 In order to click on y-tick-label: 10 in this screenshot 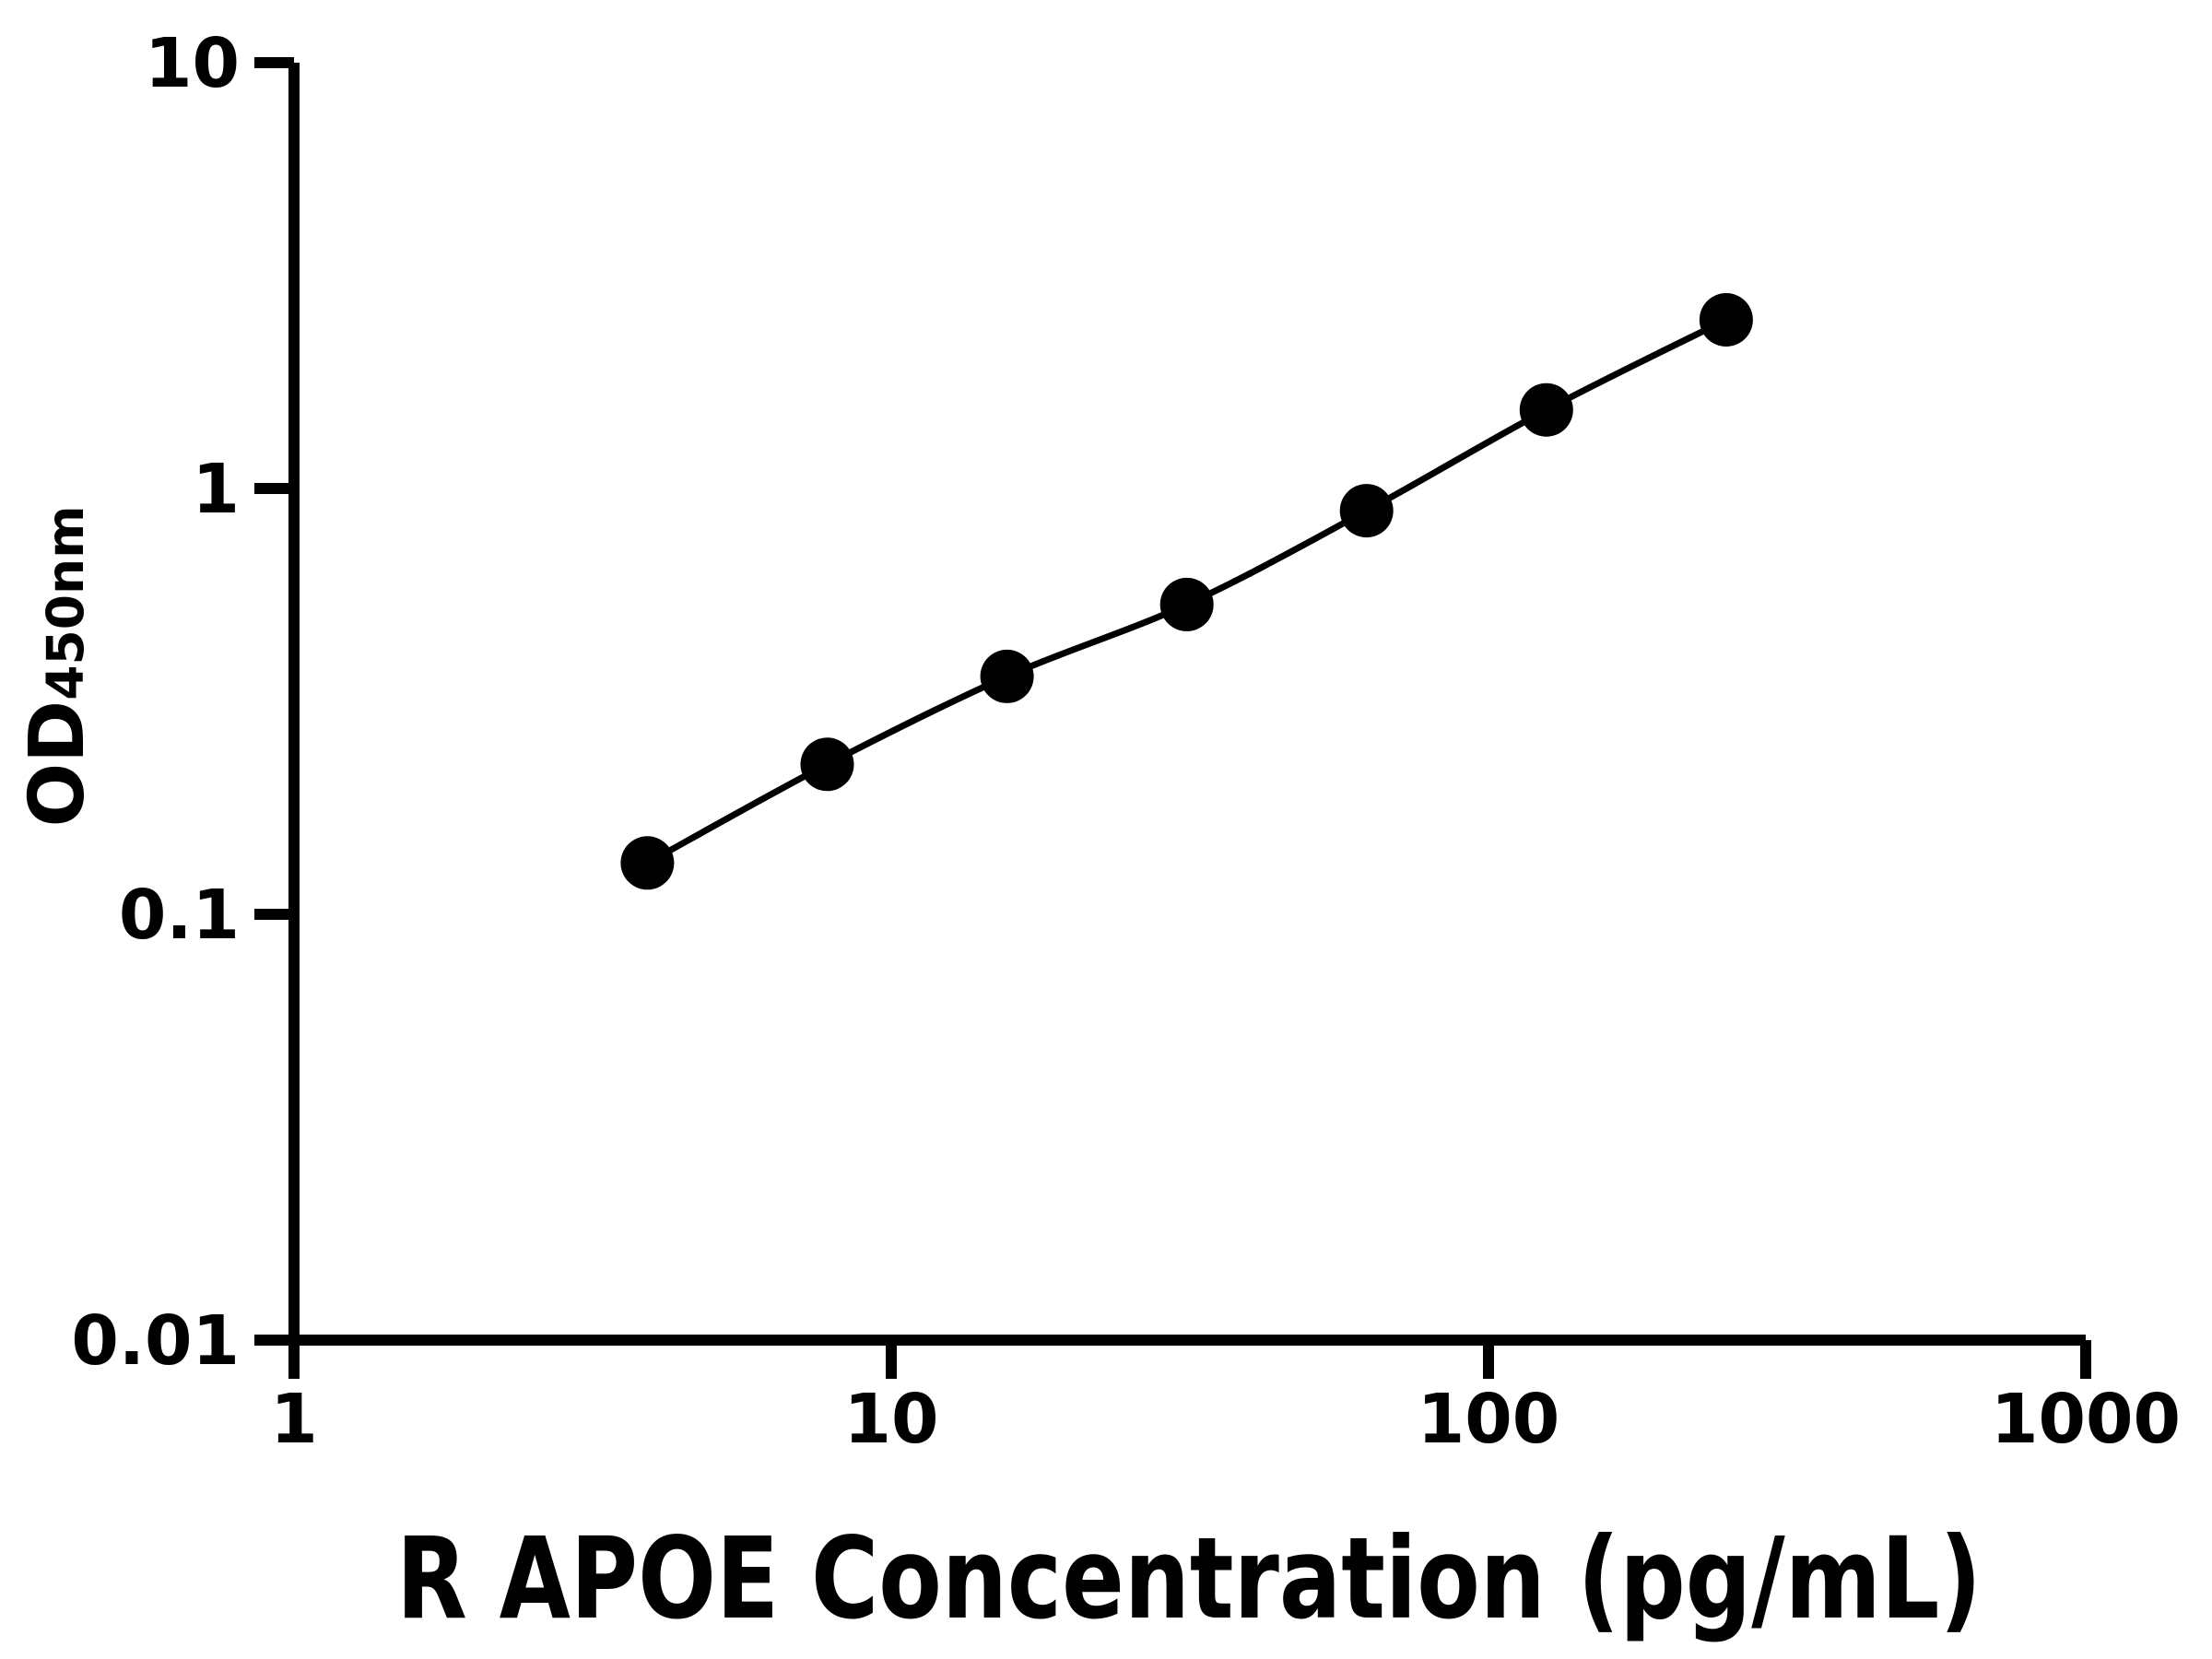, I will do `click(192, 63)`.